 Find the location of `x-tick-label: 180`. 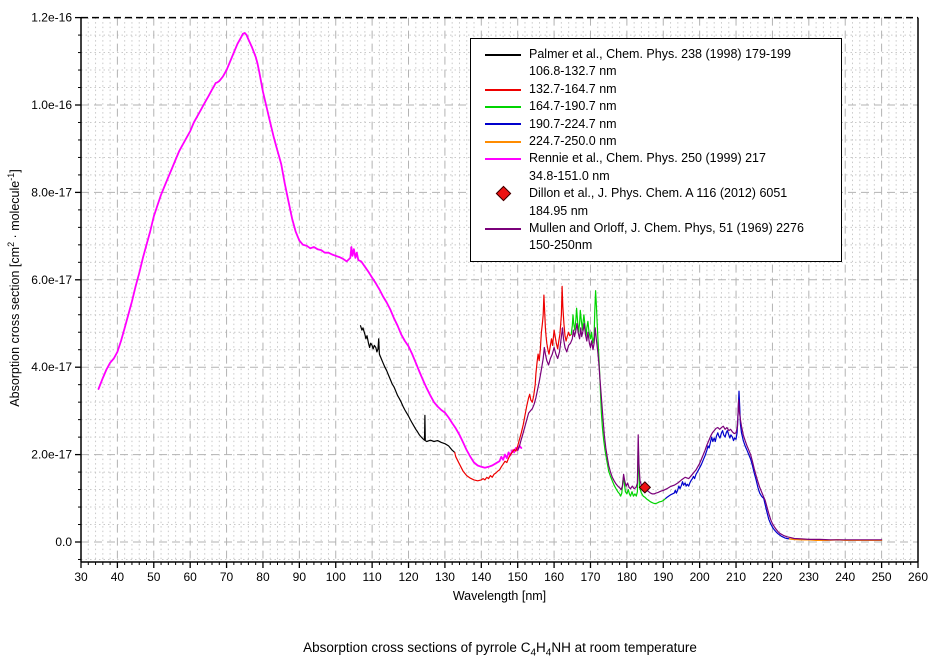

x-tick-label: 180 is located at coordinates (627, 577).